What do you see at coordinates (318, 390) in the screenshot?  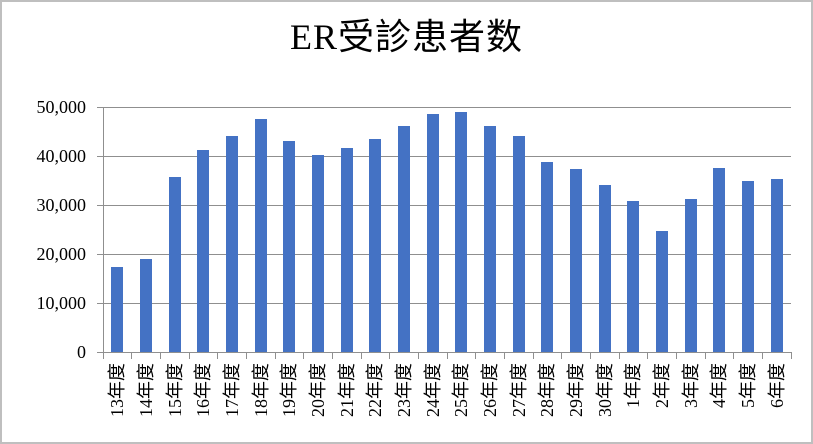 I see `x-tick-label: 20年度` at bounding box center [318, 390].